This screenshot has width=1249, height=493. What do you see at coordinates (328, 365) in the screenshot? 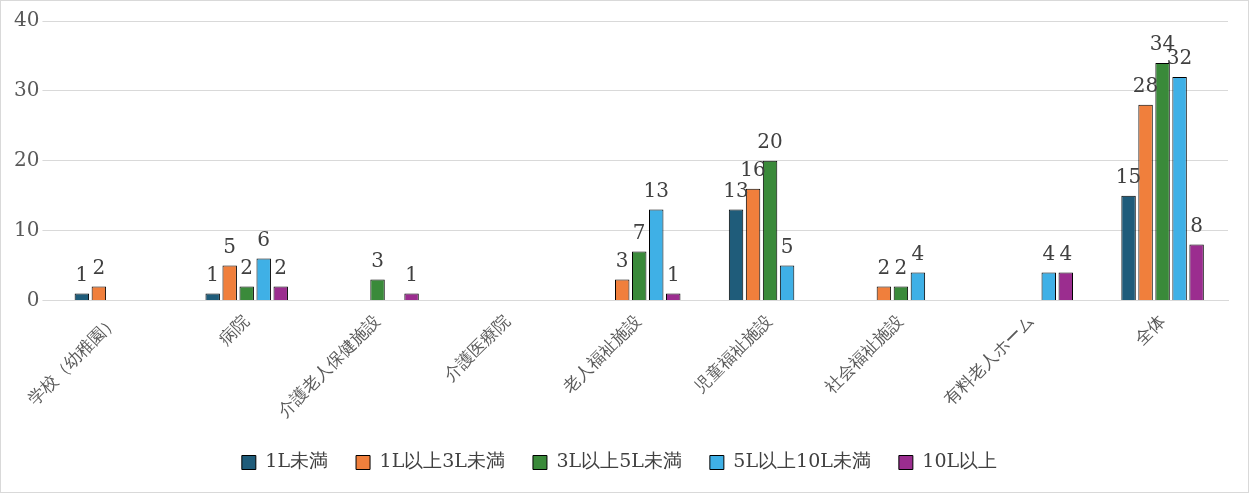
I see `x-tick-label: 介護老人保健施設` at bounding box center [328, 365].